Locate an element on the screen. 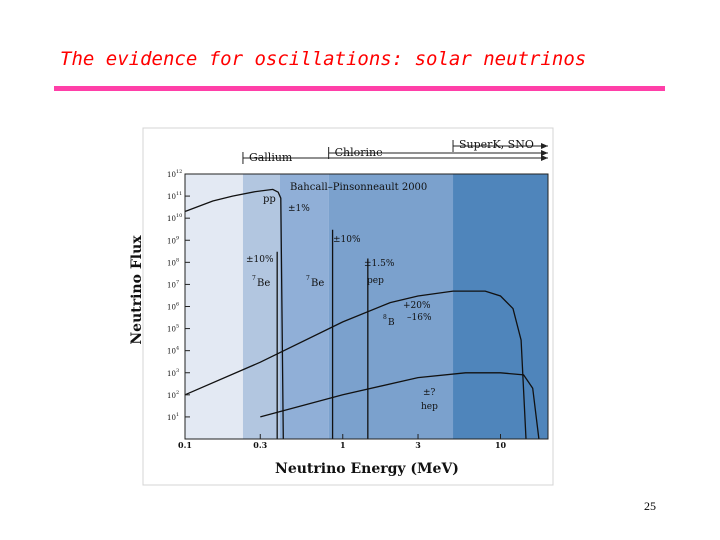  b8-uncertainty-minus: –16% is located at coordinates (419, 318).